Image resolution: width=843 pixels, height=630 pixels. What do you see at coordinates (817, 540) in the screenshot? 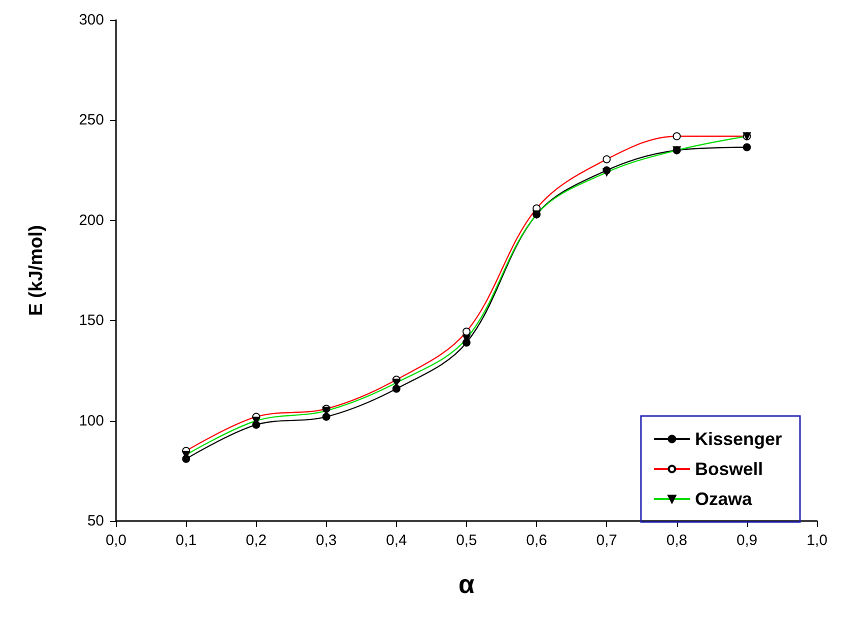
I see `x-tick-label: 1,0` at bounding box center [817, 540].